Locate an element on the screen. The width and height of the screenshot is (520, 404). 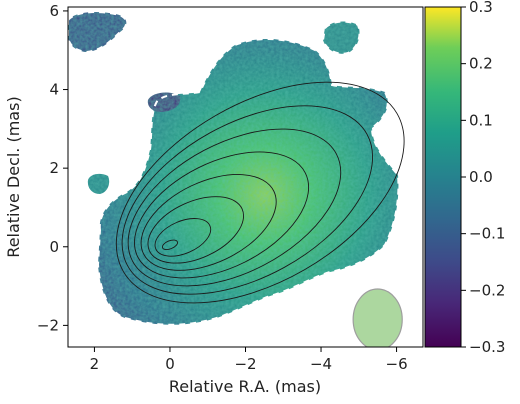
x-tick-label: 2 is located at coordinates (95, 364).